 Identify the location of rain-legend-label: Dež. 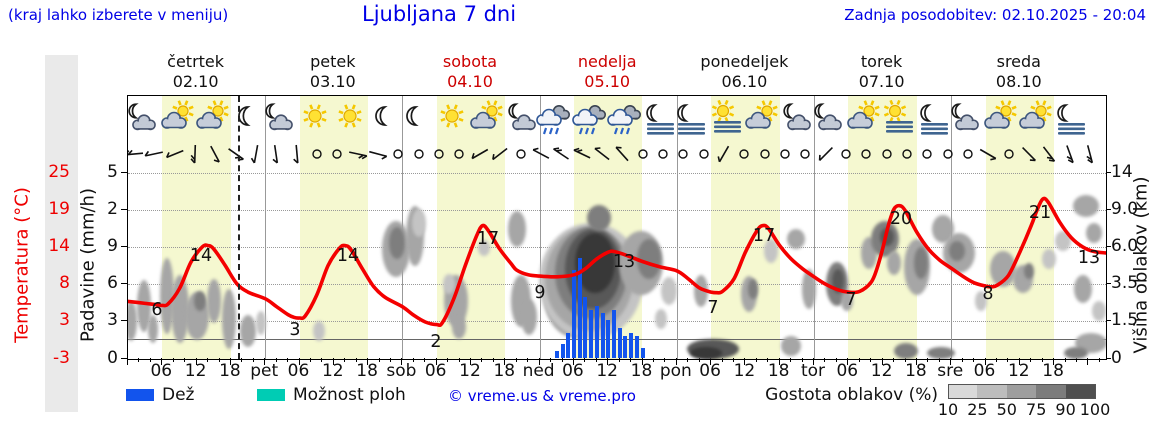
(178, 395).